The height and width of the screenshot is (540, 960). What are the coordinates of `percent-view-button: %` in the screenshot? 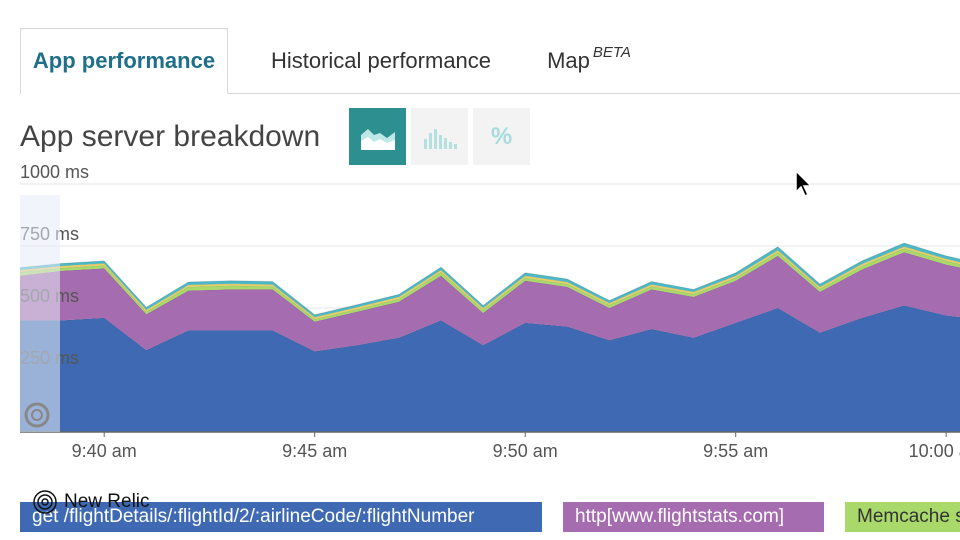 It's located at (501, 136).